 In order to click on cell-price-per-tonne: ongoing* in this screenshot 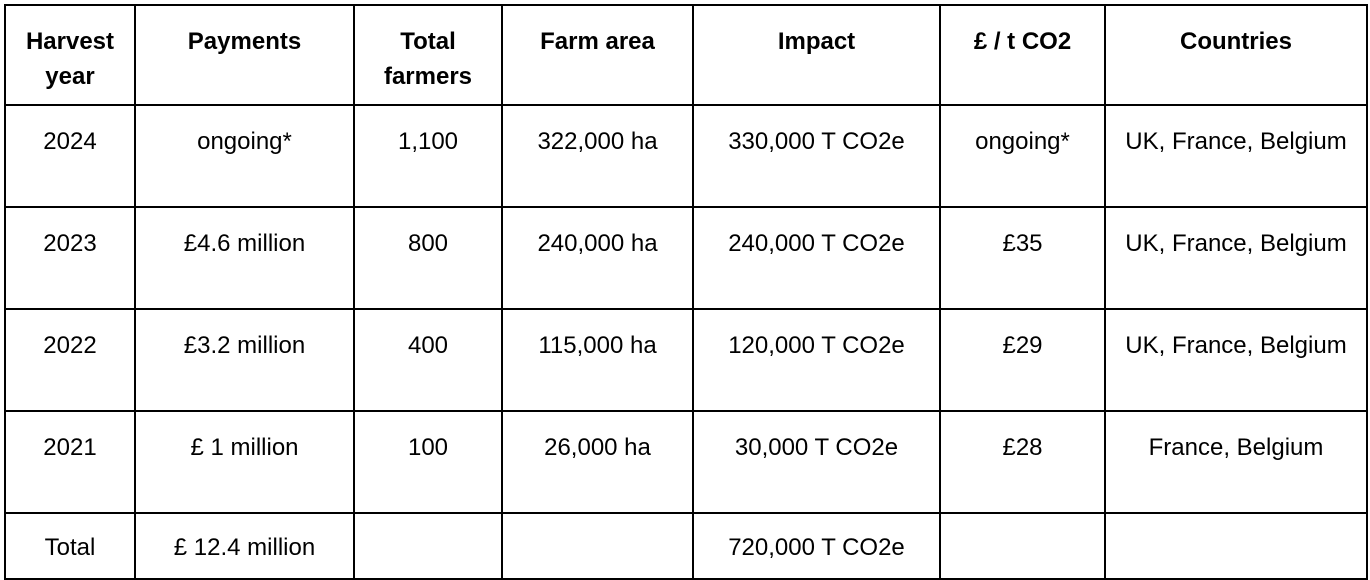, I will do `click(1022, 156)`.